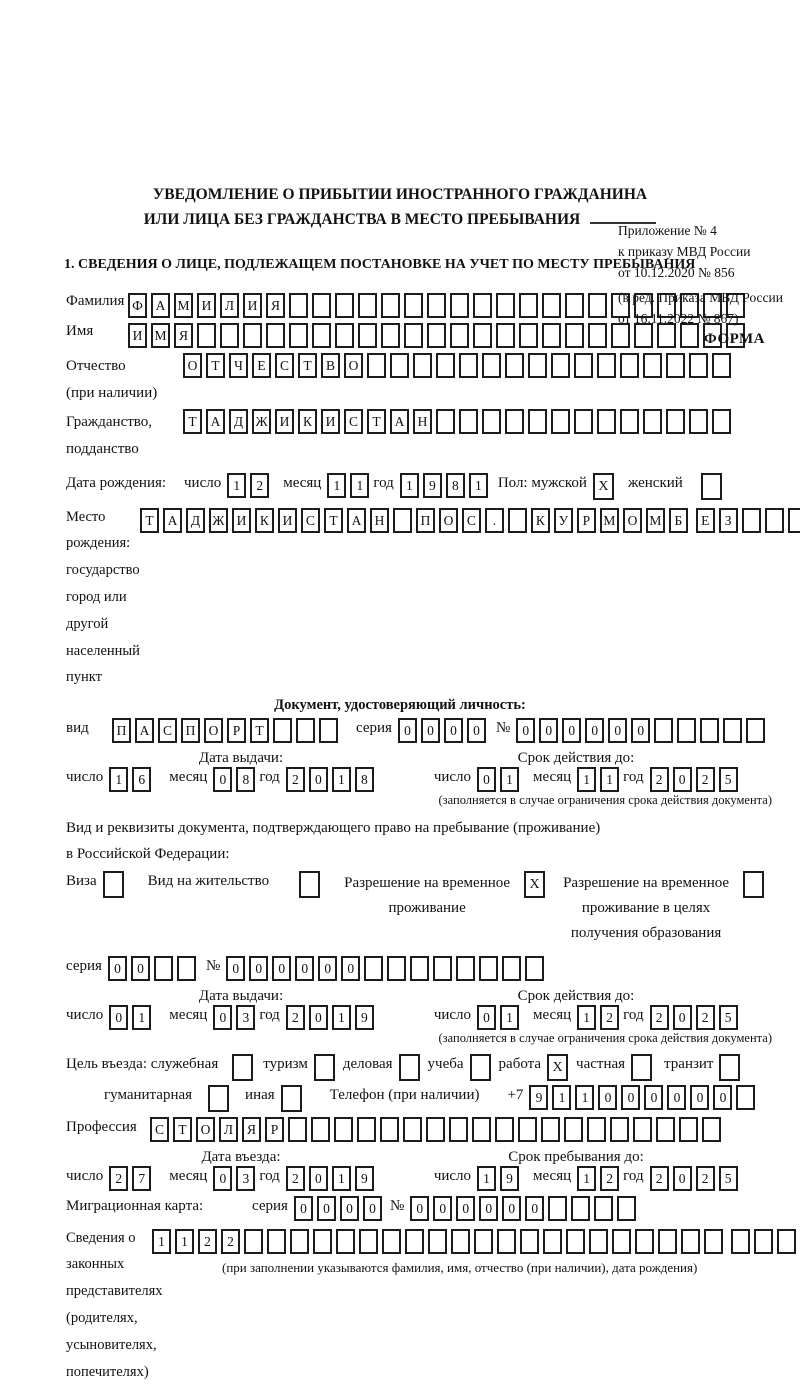 This screenshot has height=1385, width=800. I want to click on char-cell: Ж, so click(261, 421).